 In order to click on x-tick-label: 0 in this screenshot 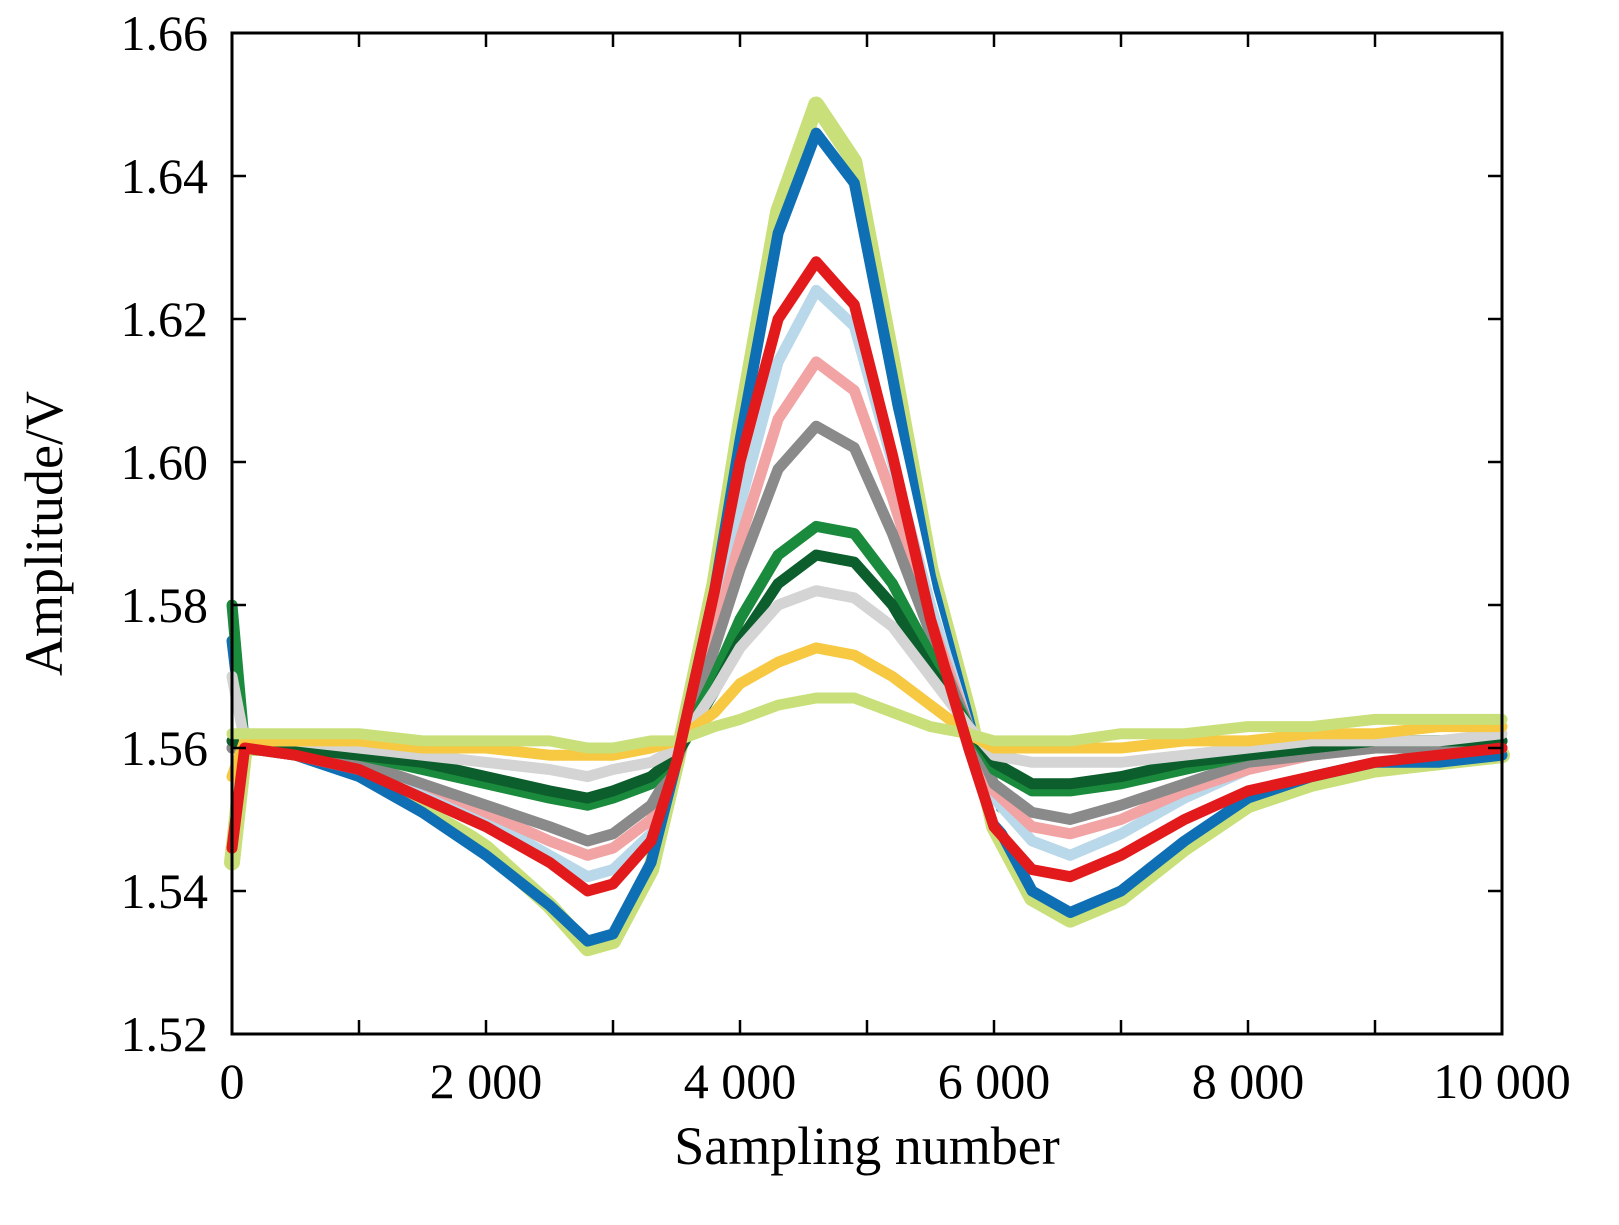, I will do `click(232, 1081)`.